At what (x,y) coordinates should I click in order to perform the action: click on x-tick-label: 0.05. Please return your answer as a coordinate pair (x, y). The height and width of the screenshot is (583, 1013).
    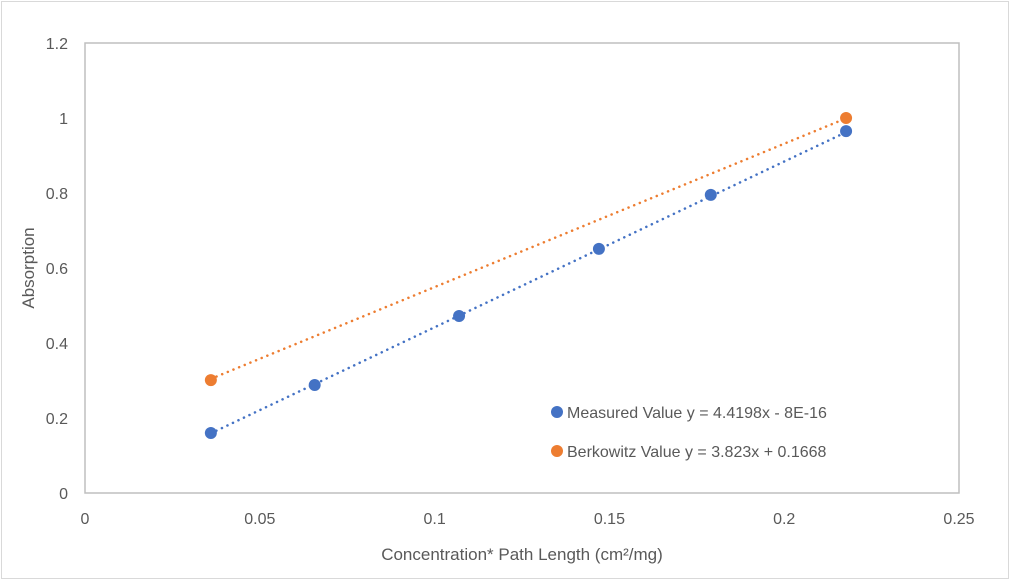
    Looking at the image, I should click on (259, 519).